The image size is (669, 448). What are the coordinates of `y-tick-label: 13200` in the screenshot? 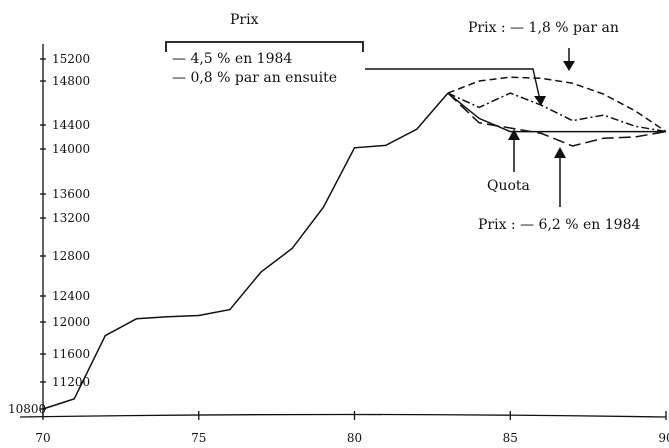 It's located at (71, 218).